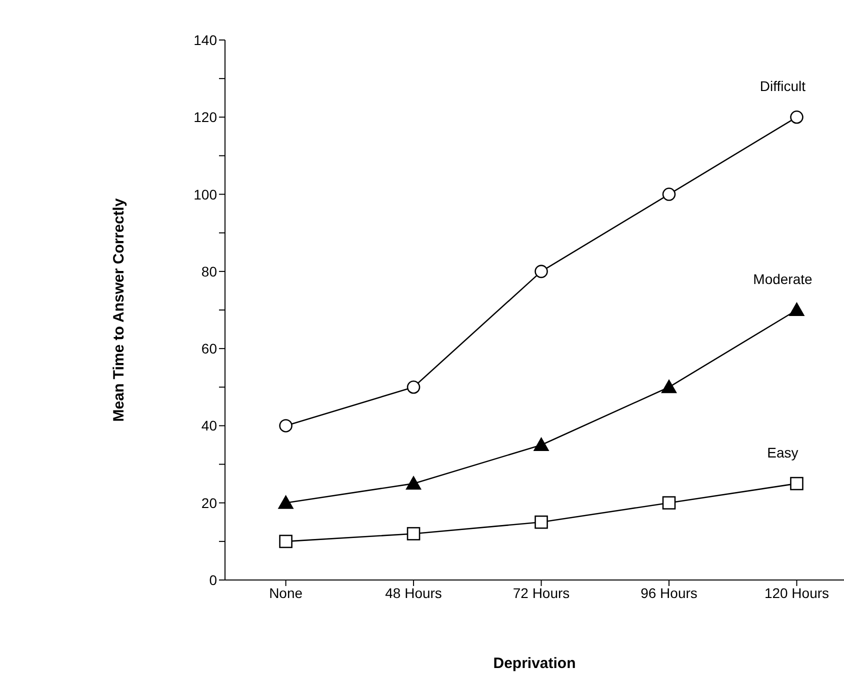  I want to click on x-tick-label: 72 Hours, so click(541, 592).